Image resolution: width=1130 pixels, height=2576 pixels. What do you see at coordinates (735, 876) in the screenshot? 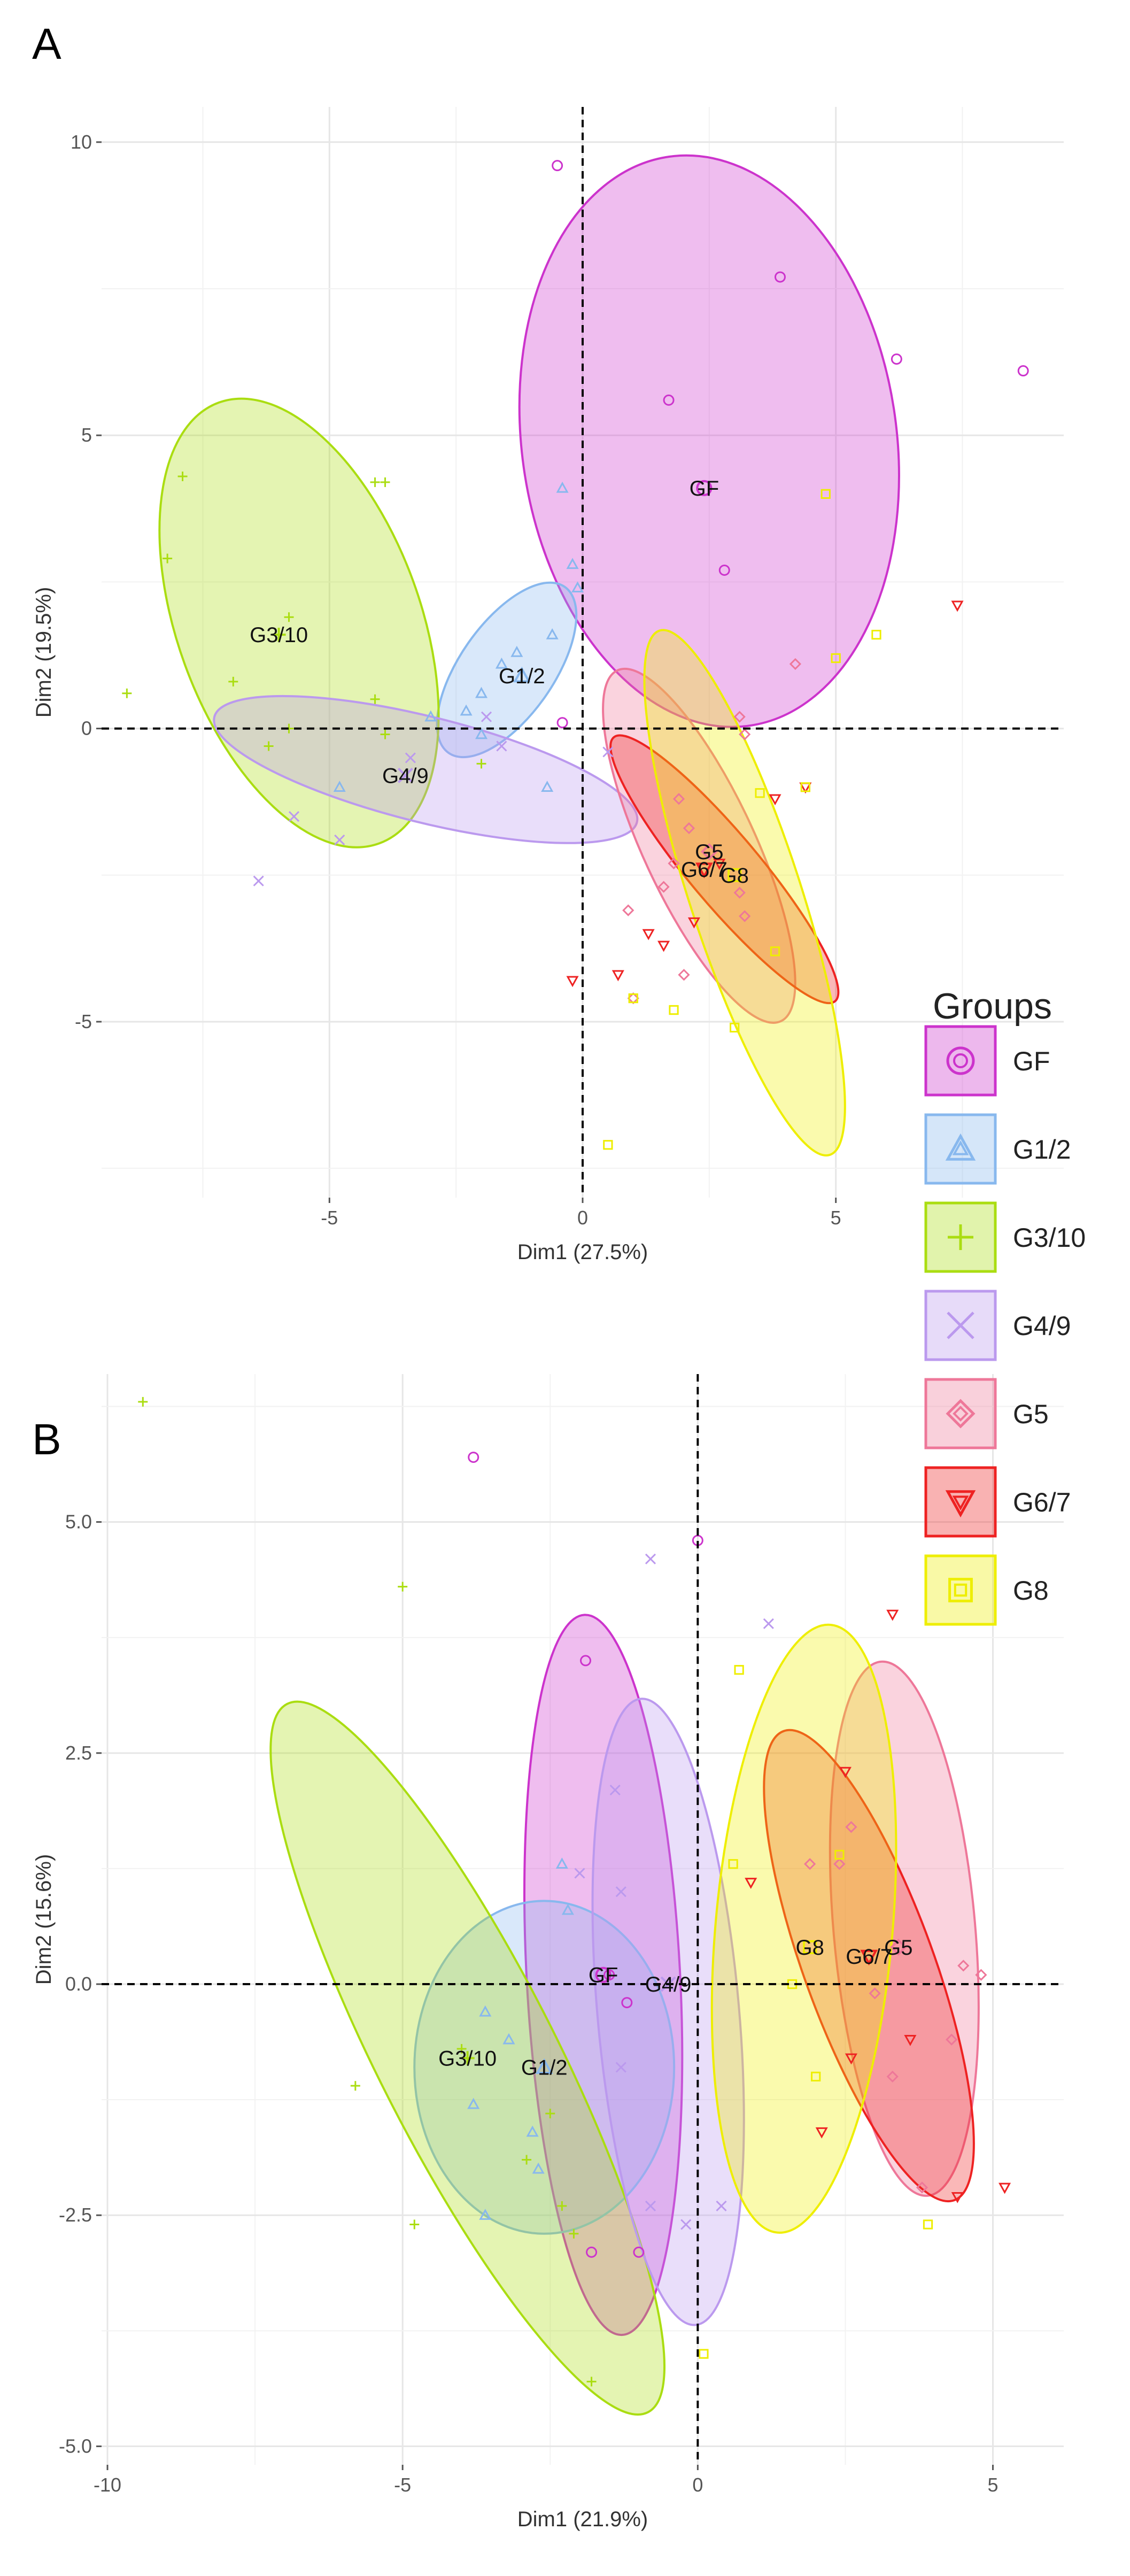
I see `group-label-g8: G8` at bounding box center [735, 876].